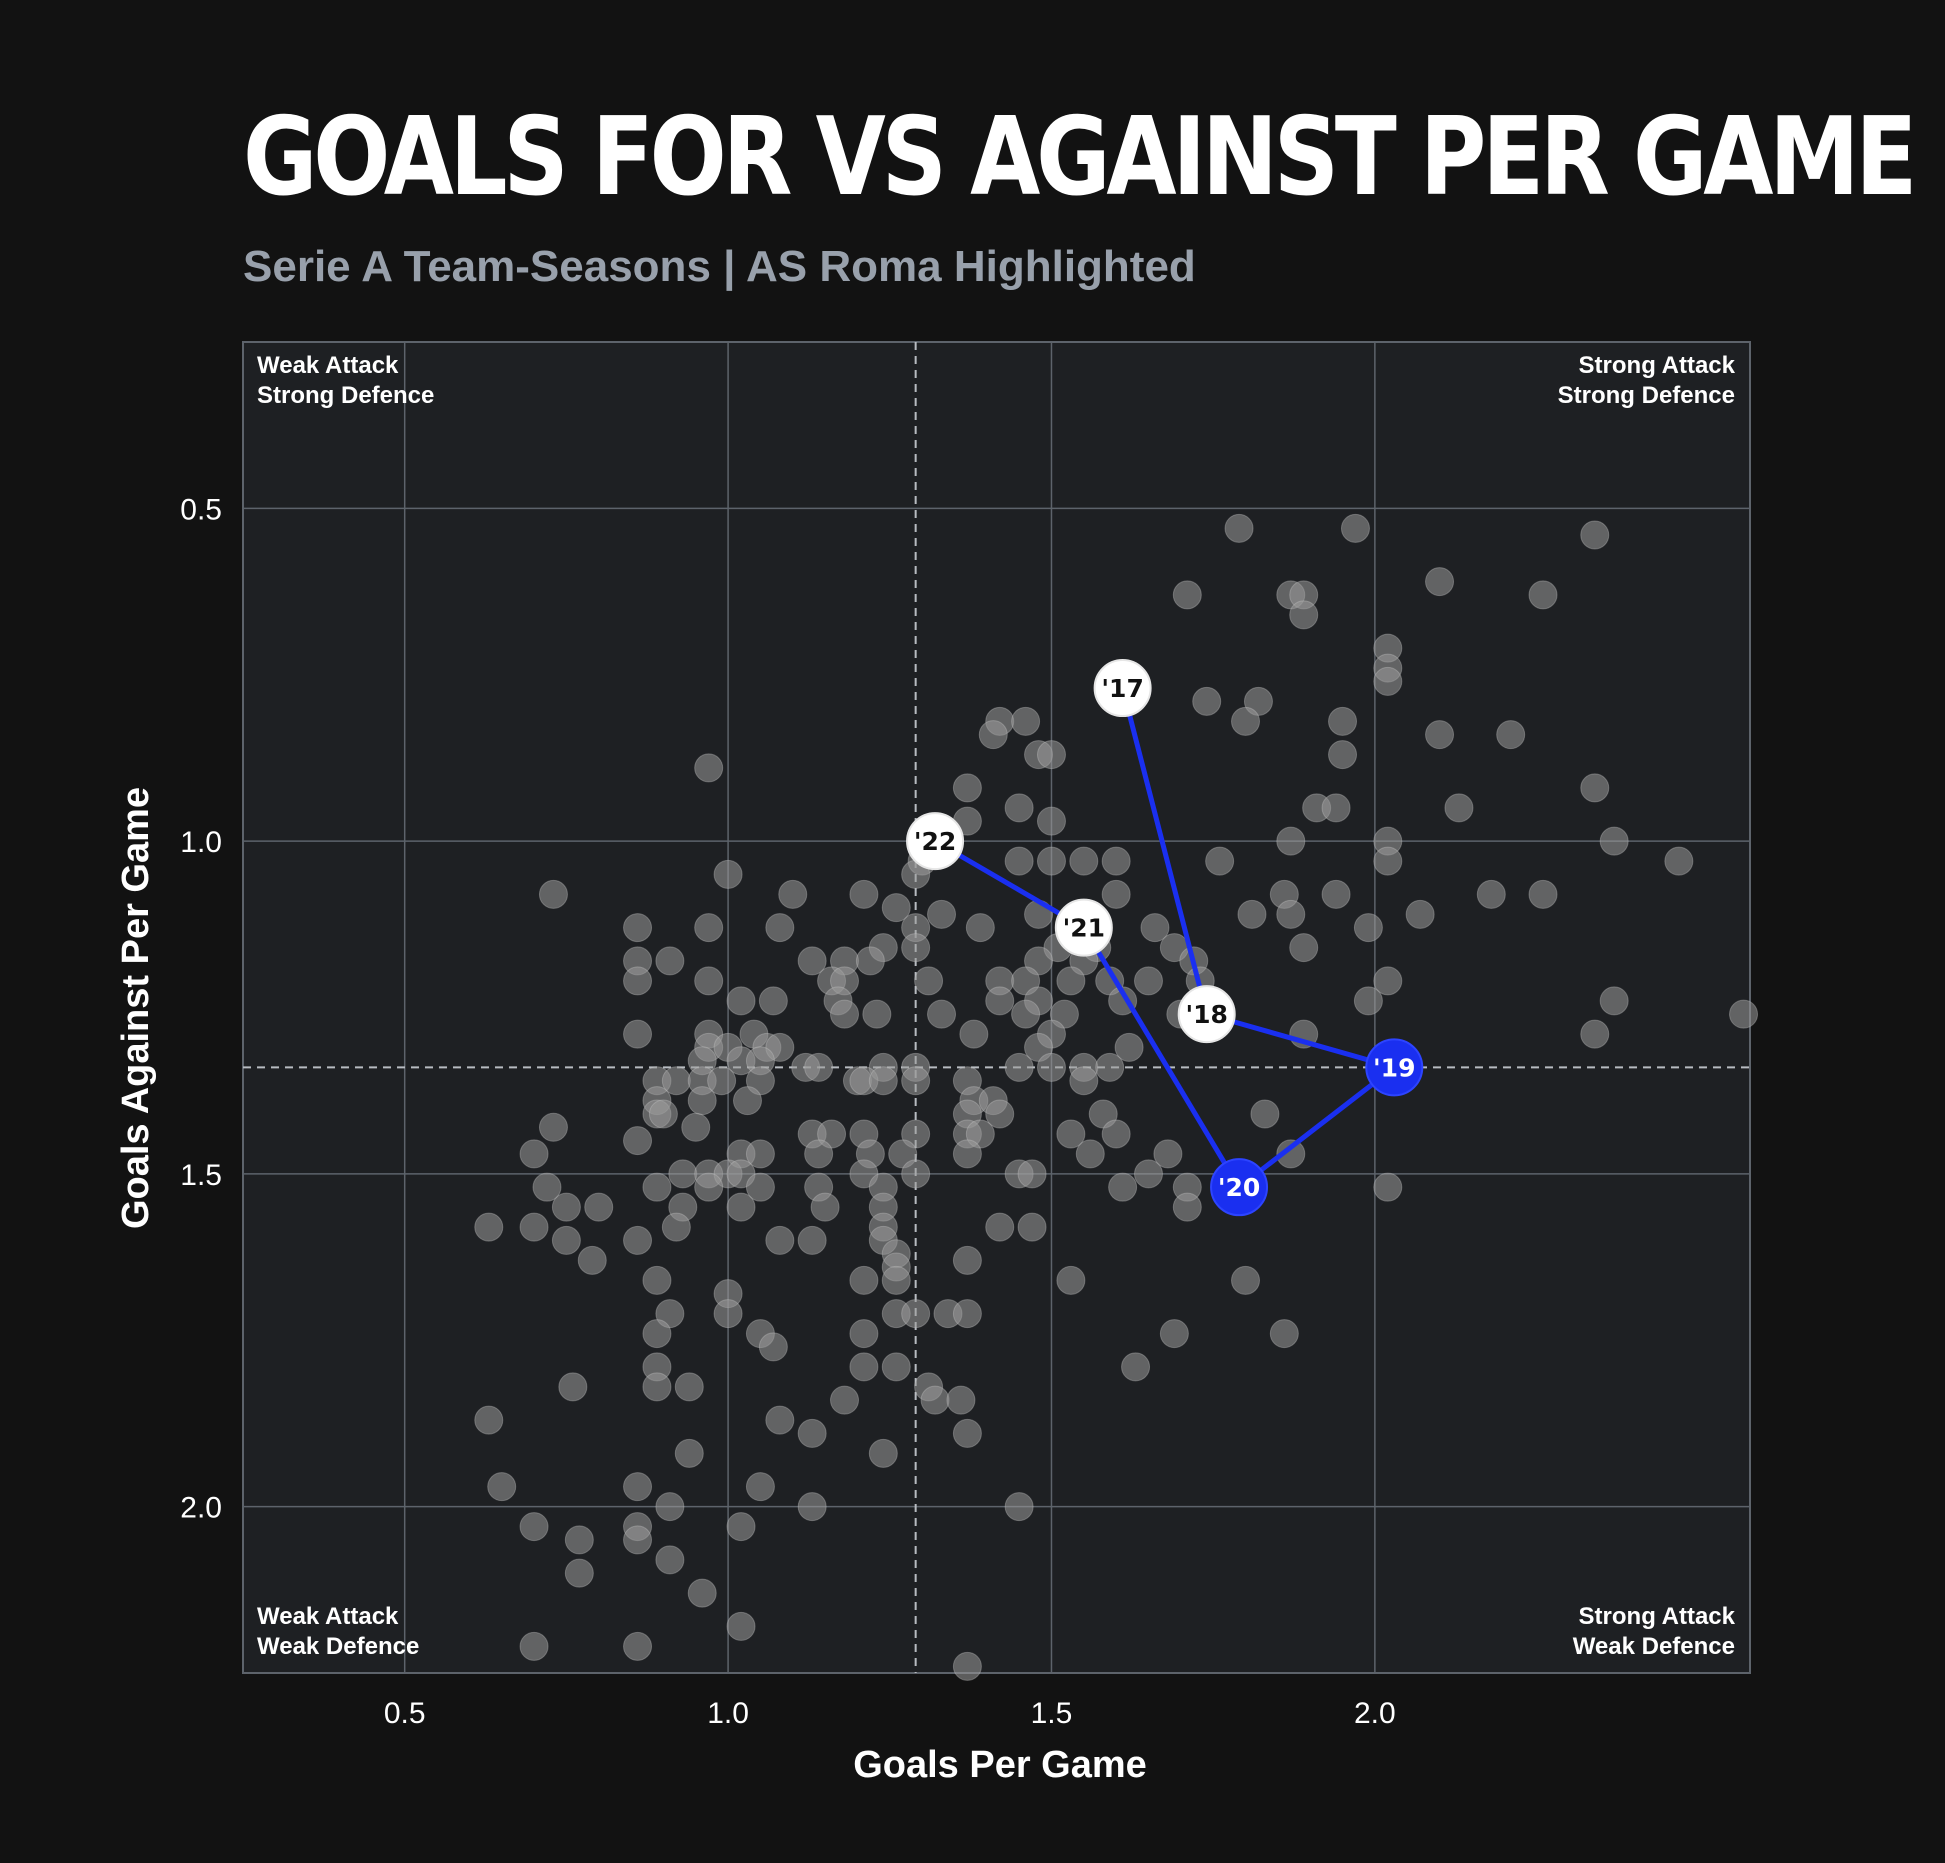  I want to click on roma-season-label: '18, so click(1206, 1014).